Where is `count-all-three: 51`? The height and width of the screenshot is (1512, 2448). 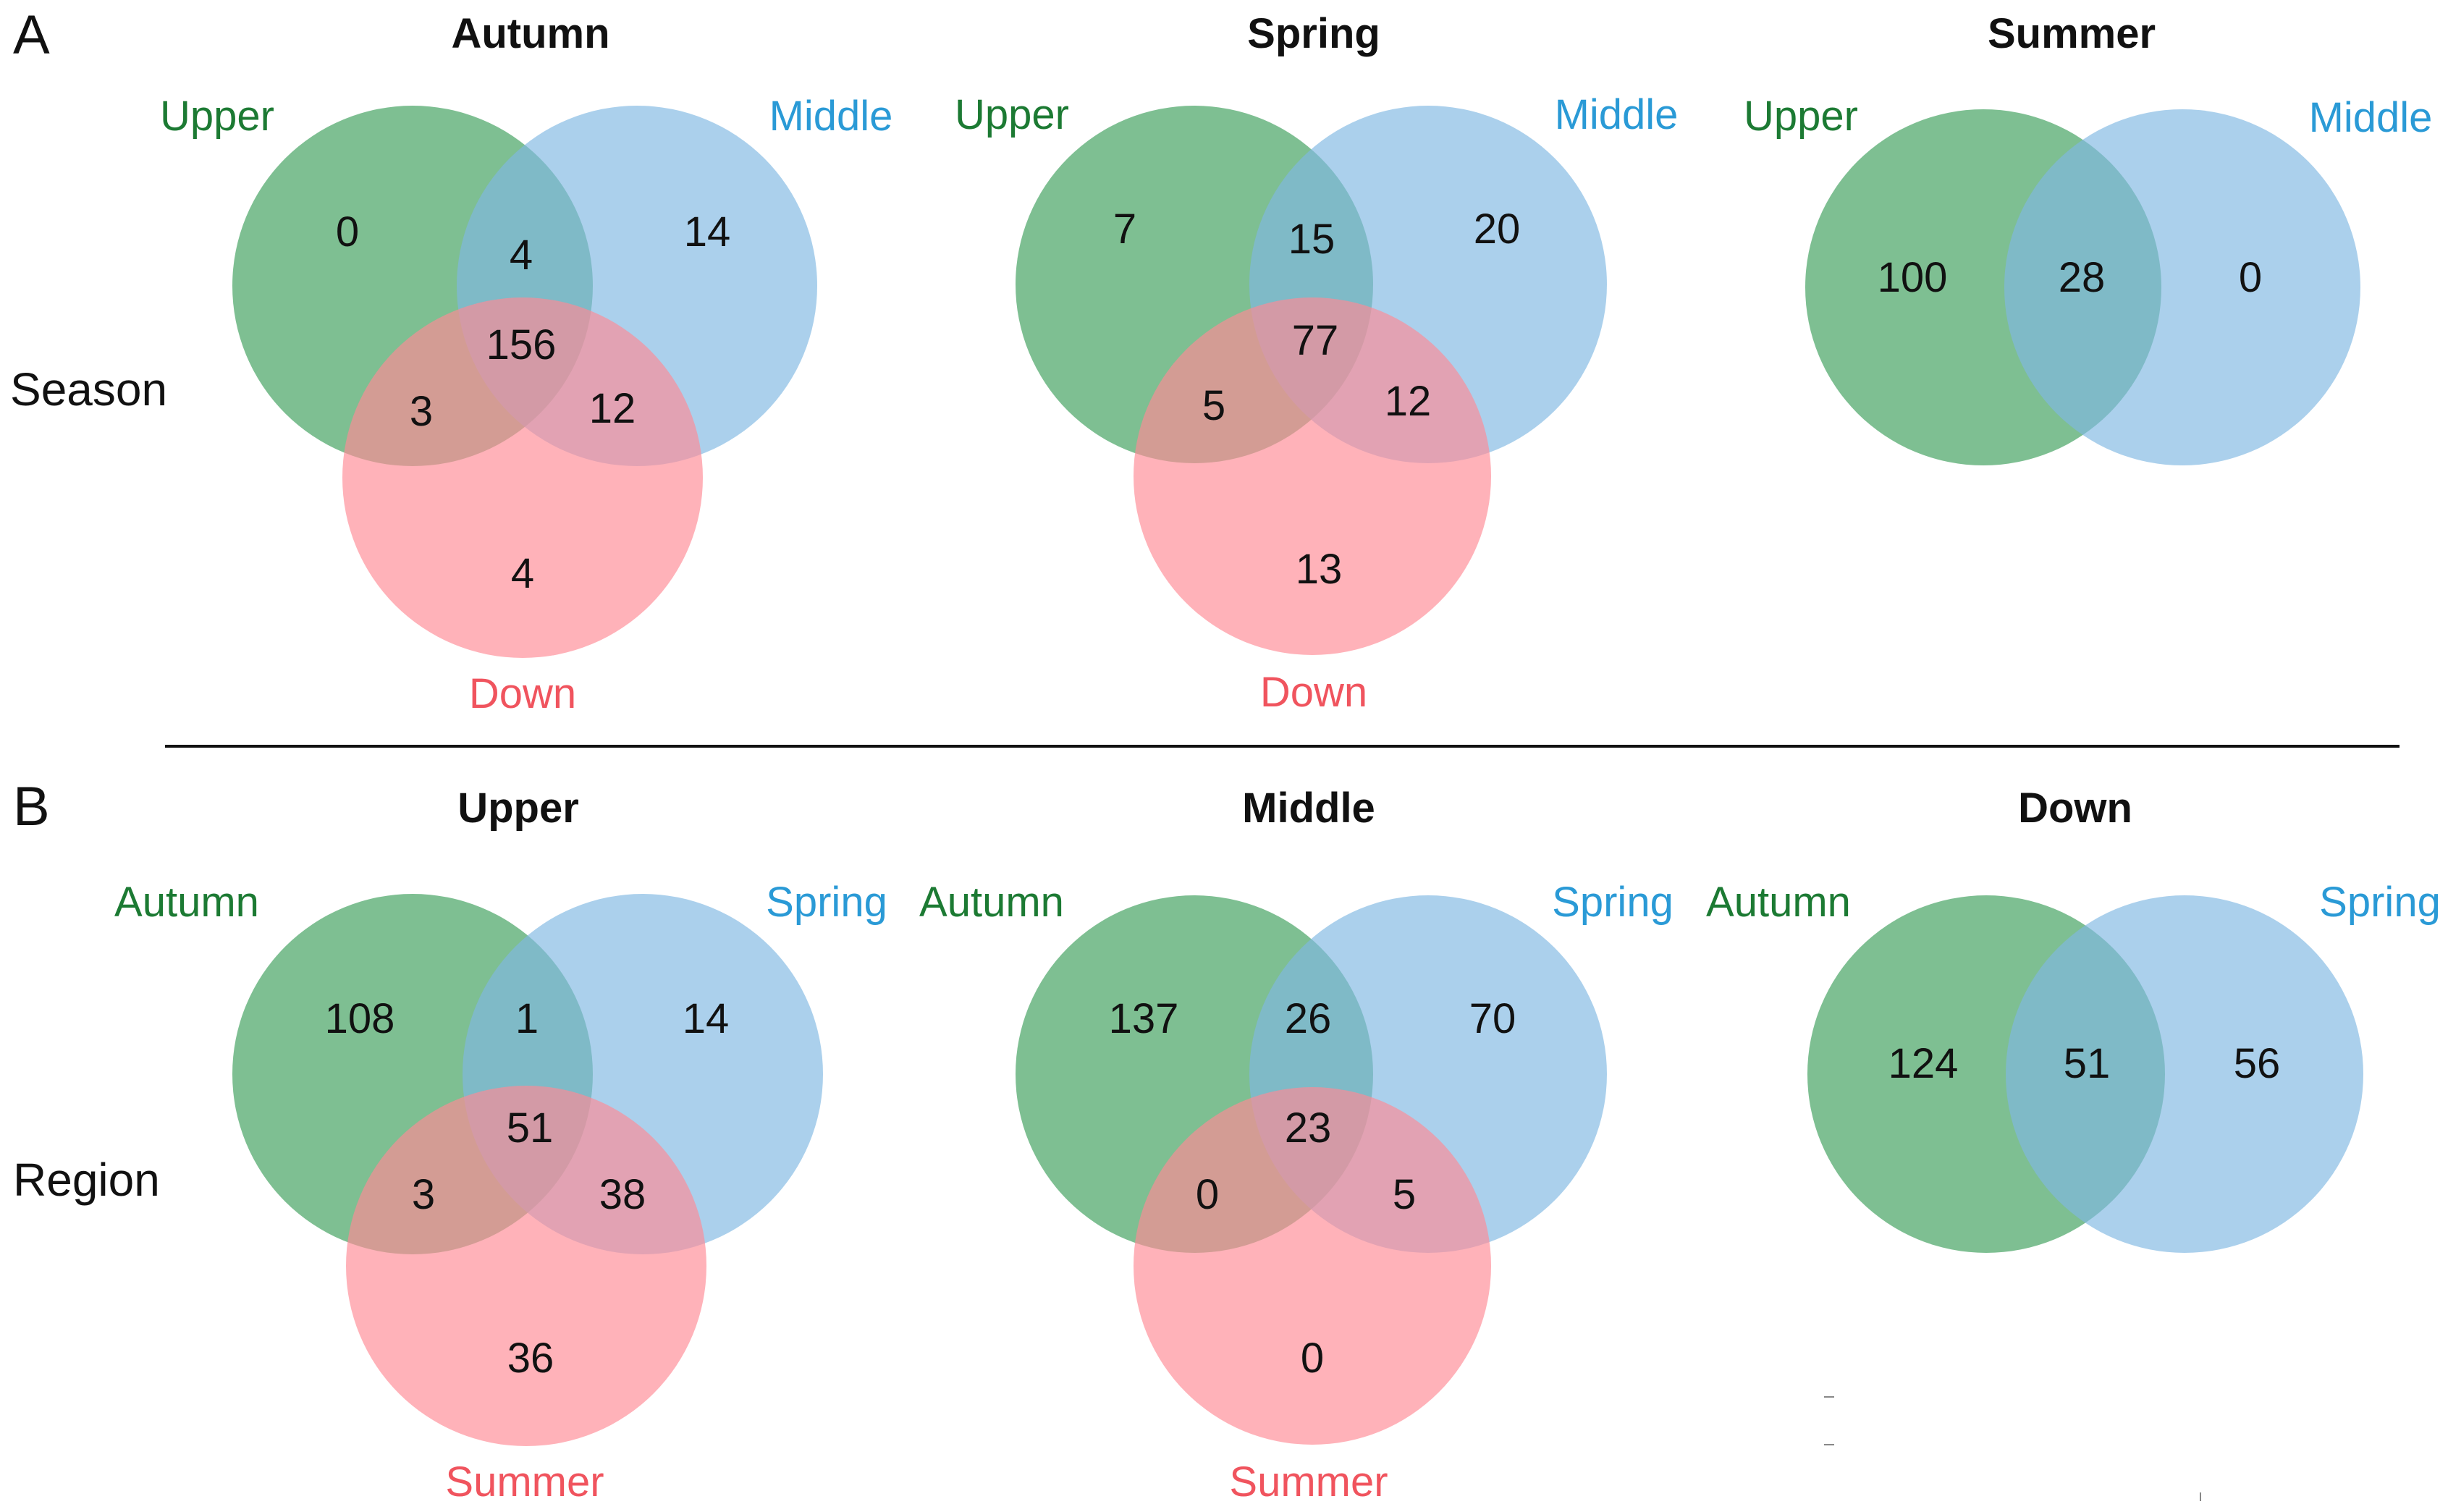
count-all-three: 51 is located at coordinates (530, 1128).